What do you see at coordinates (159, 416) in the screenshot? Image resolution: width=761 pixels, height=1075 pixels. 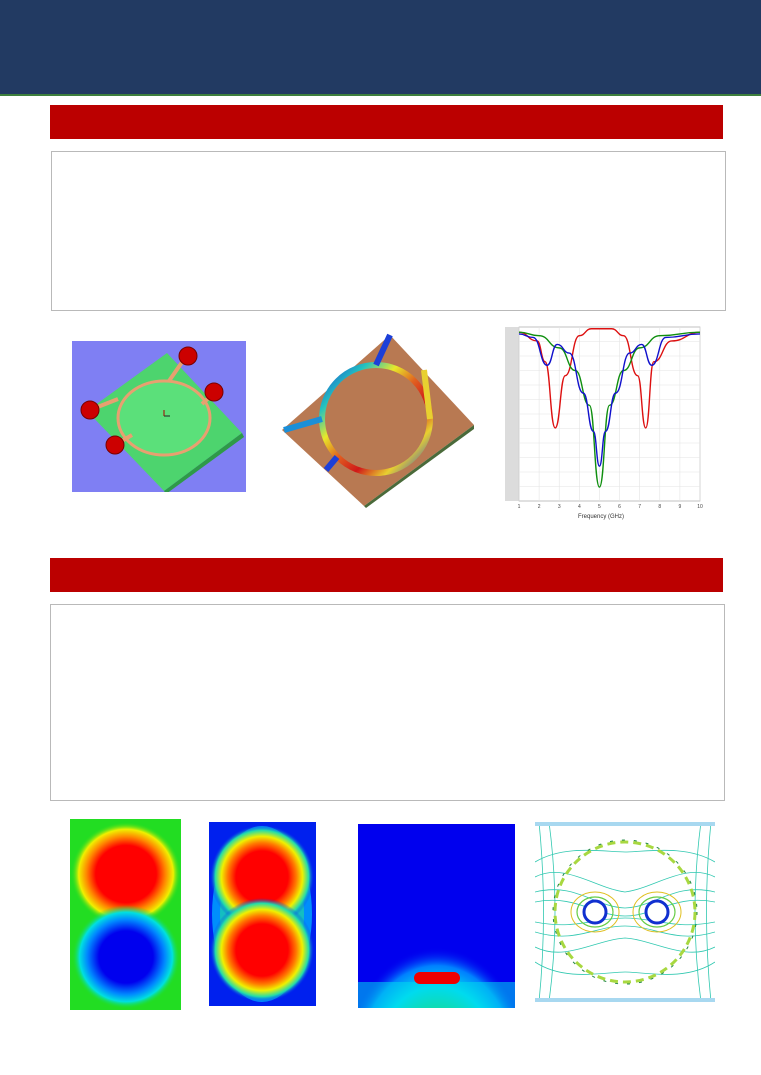 I see `circuit-model-figure` at bounding box center [159, 416].